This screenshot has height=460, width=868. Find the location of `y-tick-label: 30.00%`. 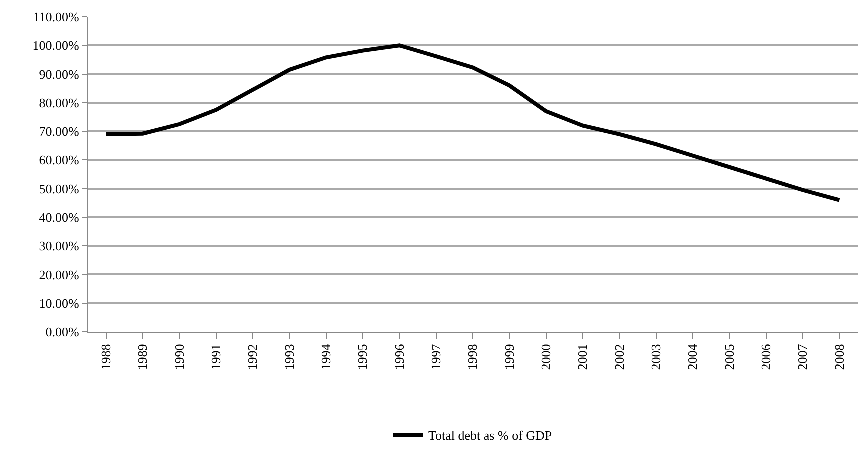

y-tick-label: 30.00% is located at coordinates (59, 246).